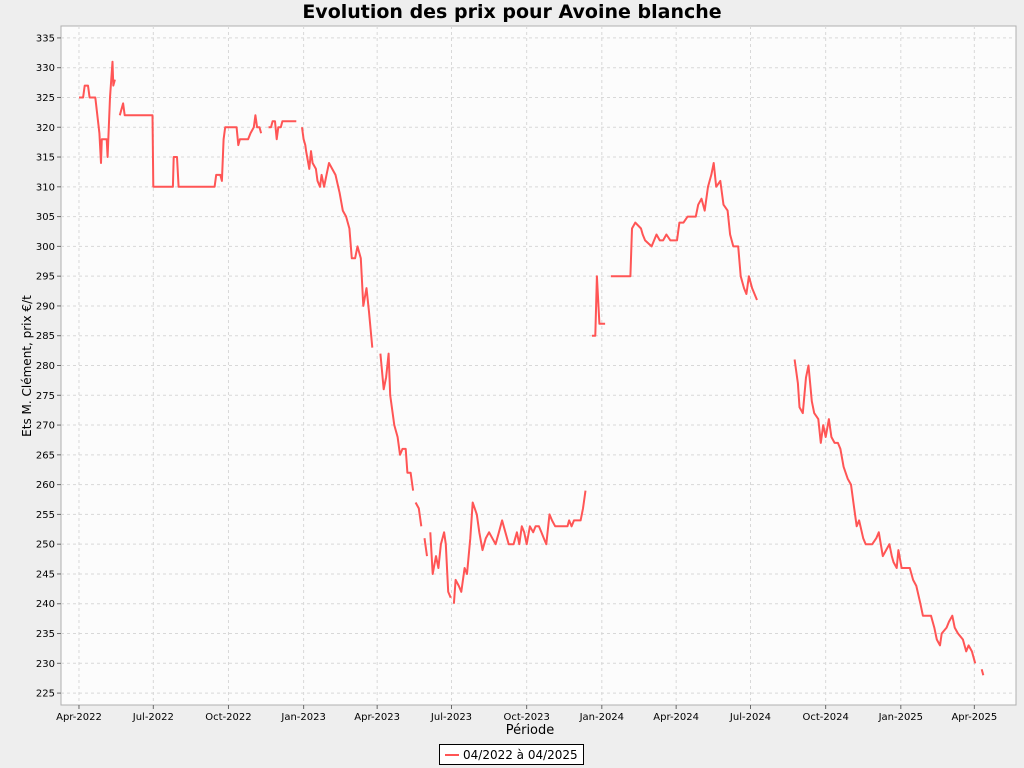 Image resolution: width=1024 pixels, height=768 pixels. What do you see at coordinates (45, 217) in the screenshot?
I see `y-tick-label: 305` at bounding box center [45, 217].